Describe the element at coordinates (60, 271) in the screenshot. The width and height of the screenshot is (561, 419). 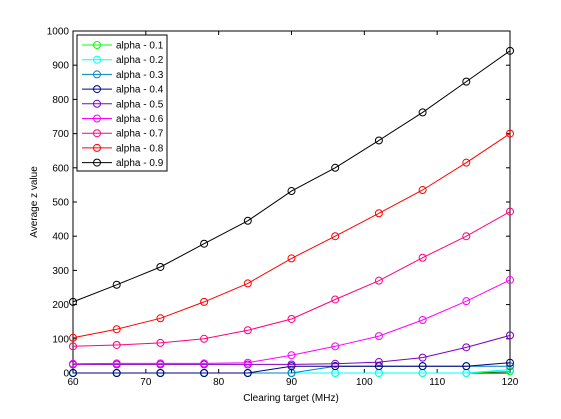
I see `y-tick-label: 300` at that location.